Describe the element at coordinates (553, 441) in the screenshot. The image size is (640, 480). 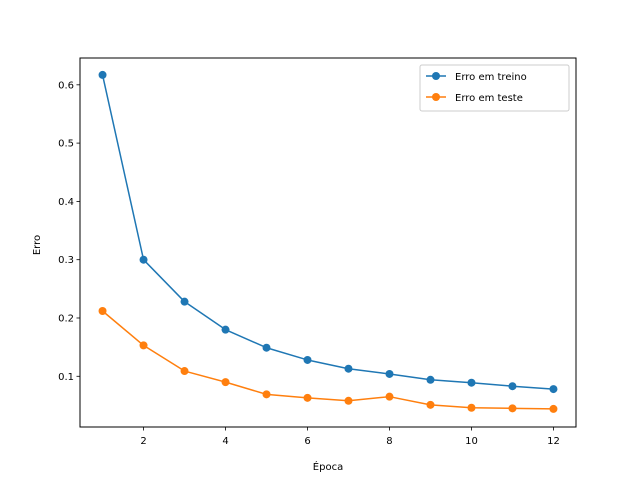
I see `x-tick-label: 12` at that location.